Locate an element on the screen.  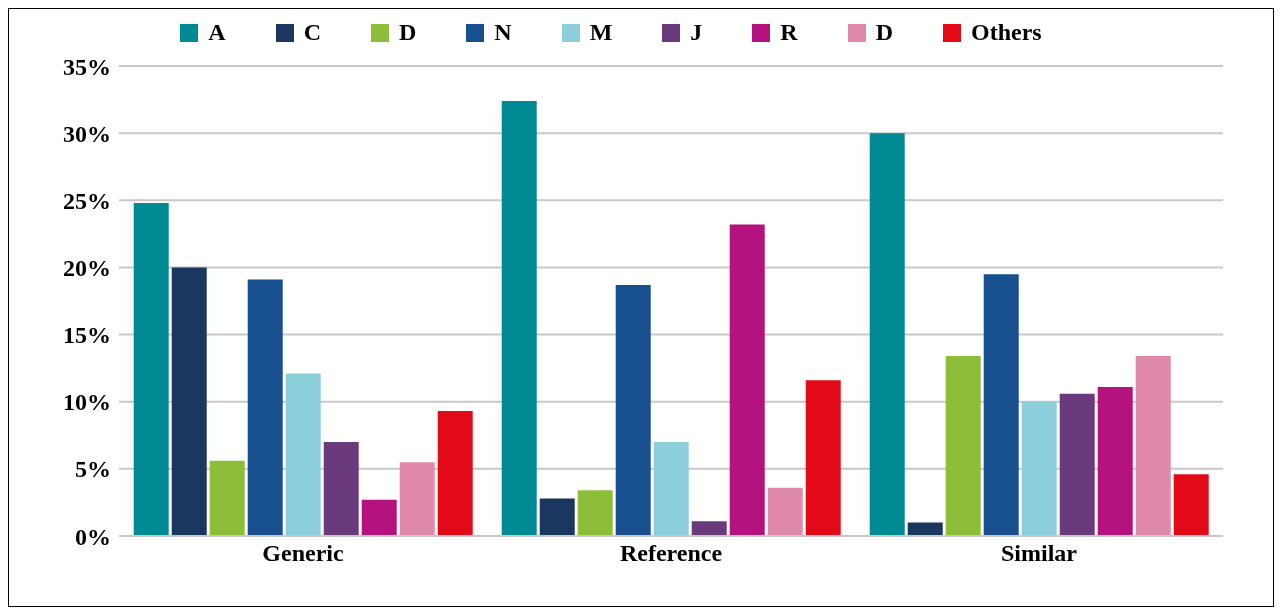
x-tick-label: Similar is located at coordinates (1039, 553).